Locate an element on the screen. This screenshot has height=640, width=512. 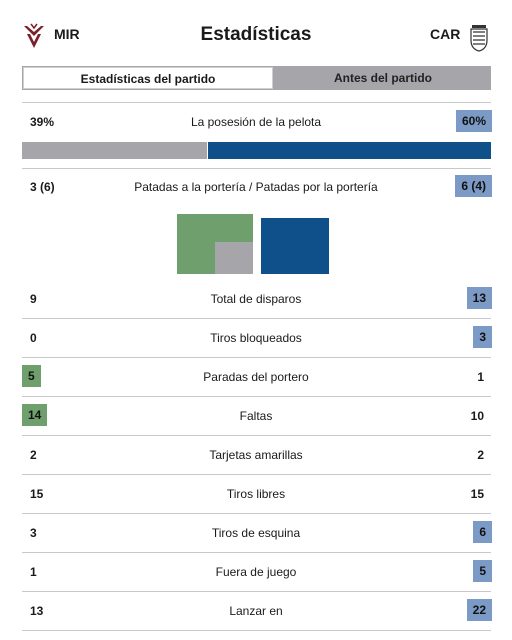
stat-away-value: 10 is located at coordinates (477, 416).